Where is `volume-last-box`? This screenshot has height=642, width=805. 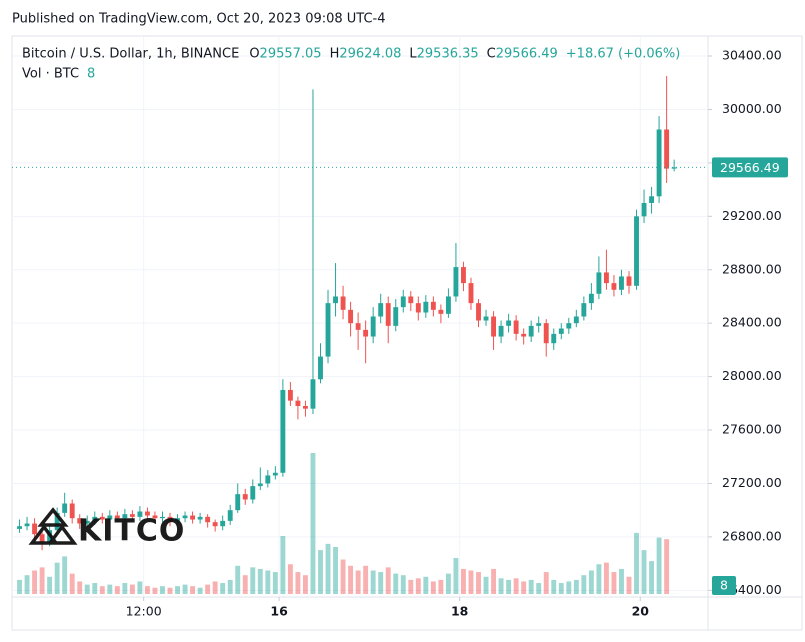 volume-last-box is located at coordinates (724, 585).